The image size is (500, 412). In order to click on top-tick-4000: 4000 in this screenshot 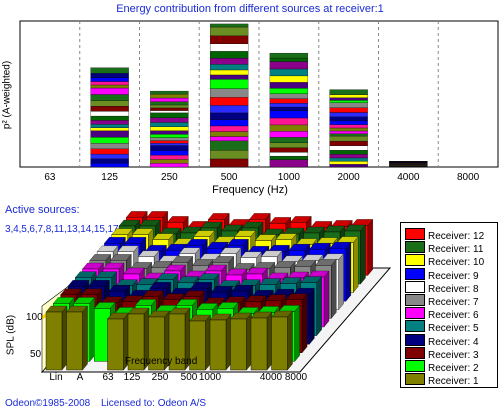, I will do `click(408, 177)`.